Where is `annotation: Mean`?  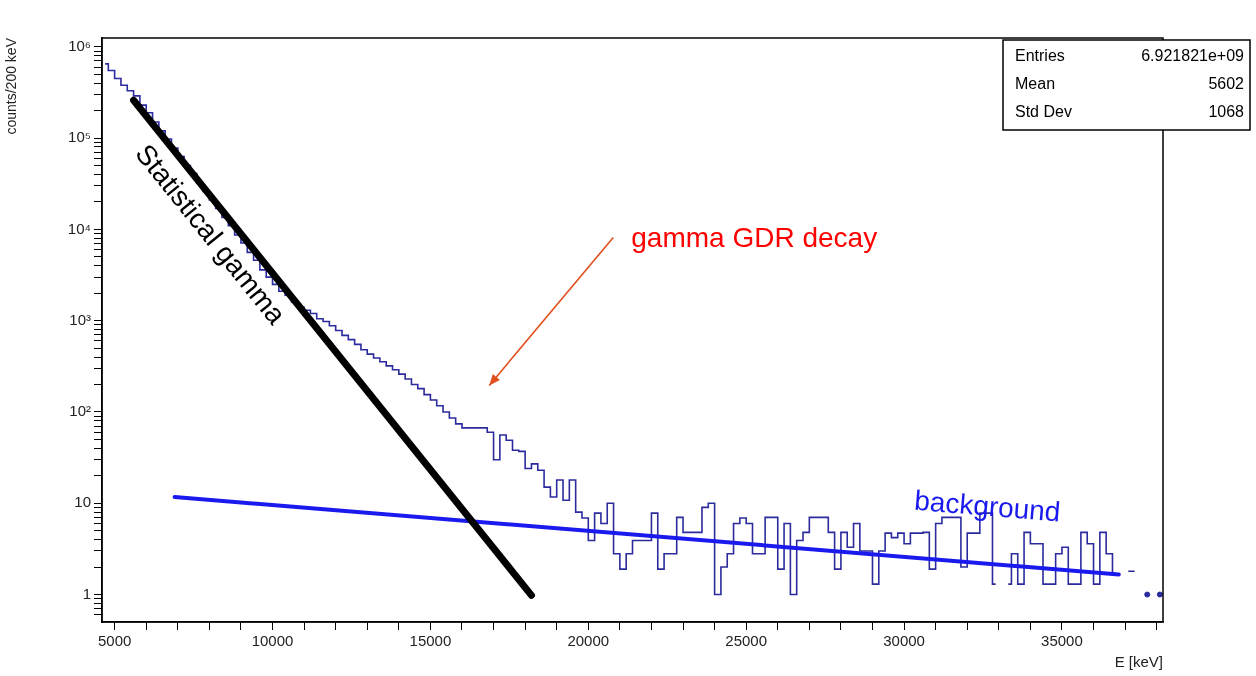
annotation: Mean is located at coordinates (1035, 84).